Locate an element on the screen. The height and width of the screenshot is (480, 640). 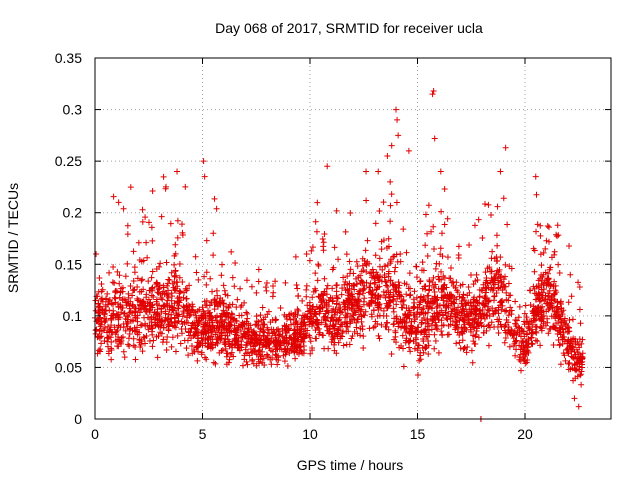
y-tick-label: 0.05 is located at coordinates (68, 367).